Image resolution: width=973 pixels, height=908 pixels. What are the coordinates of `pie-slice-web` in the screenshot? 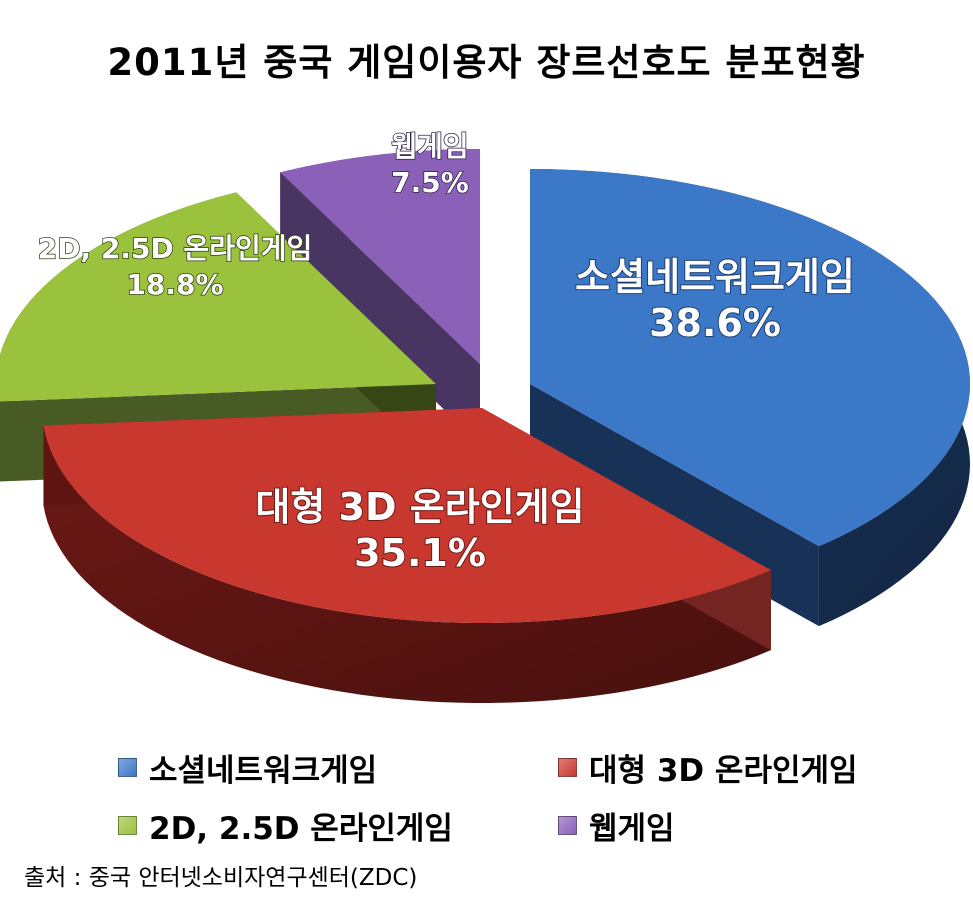 It's located at (380, 296).